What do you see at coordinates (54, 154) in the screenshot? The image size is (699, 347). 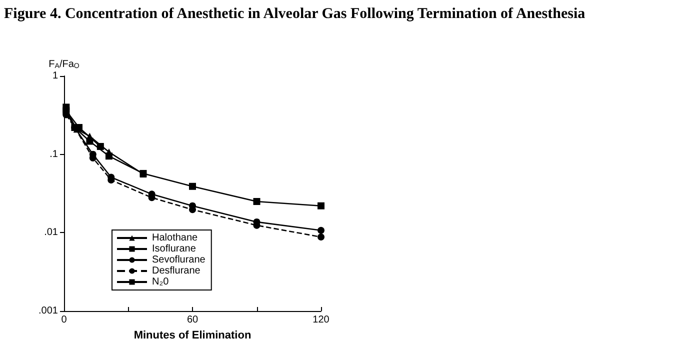 I see `y-tick-label: .1` at bounding box center [54, 154].